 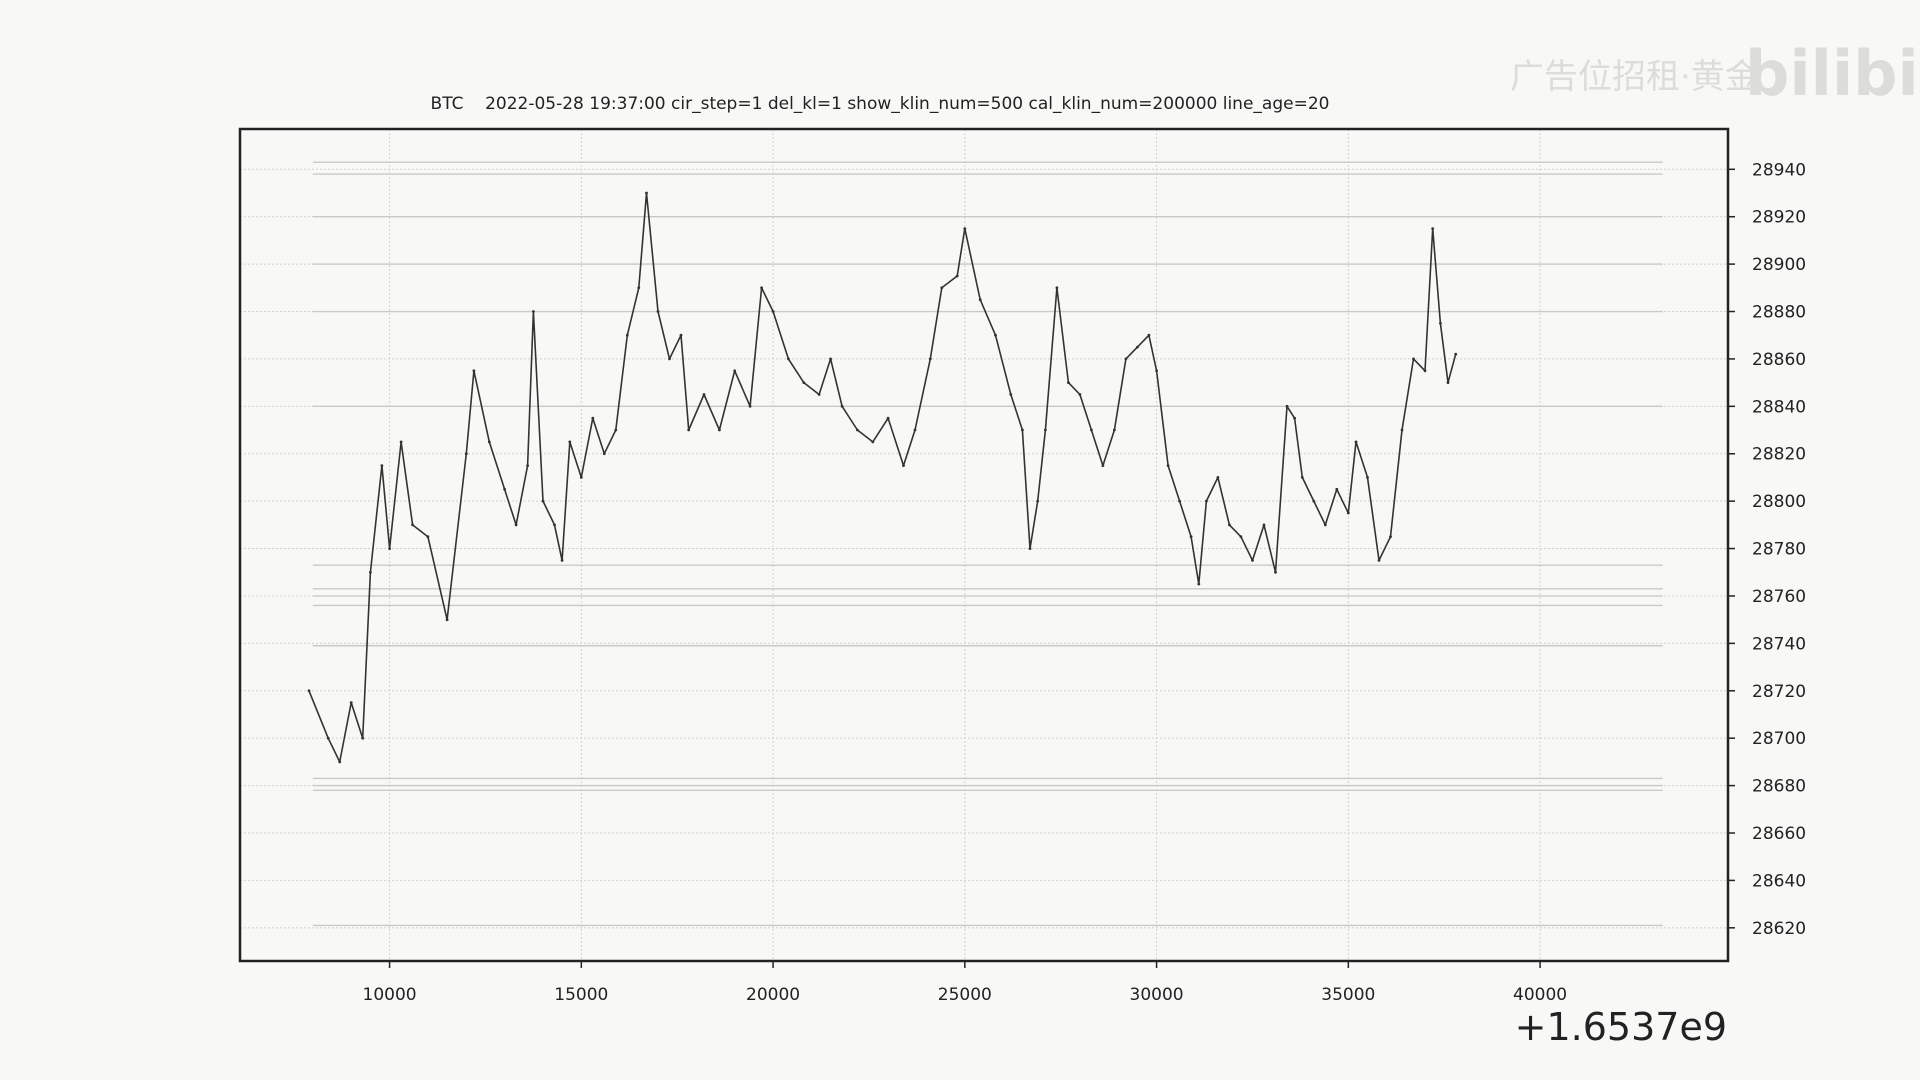 What do you see at coordinates (1779, 360) in the screenshot?
I see `y-tick-label: 28860` at bounding box center [1779, 360].